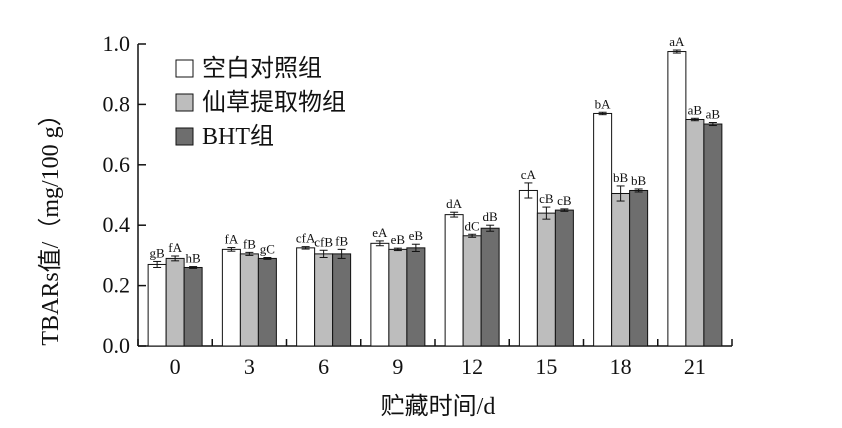  I want to click on legend-label: 空白对照组, so click(262, 68).